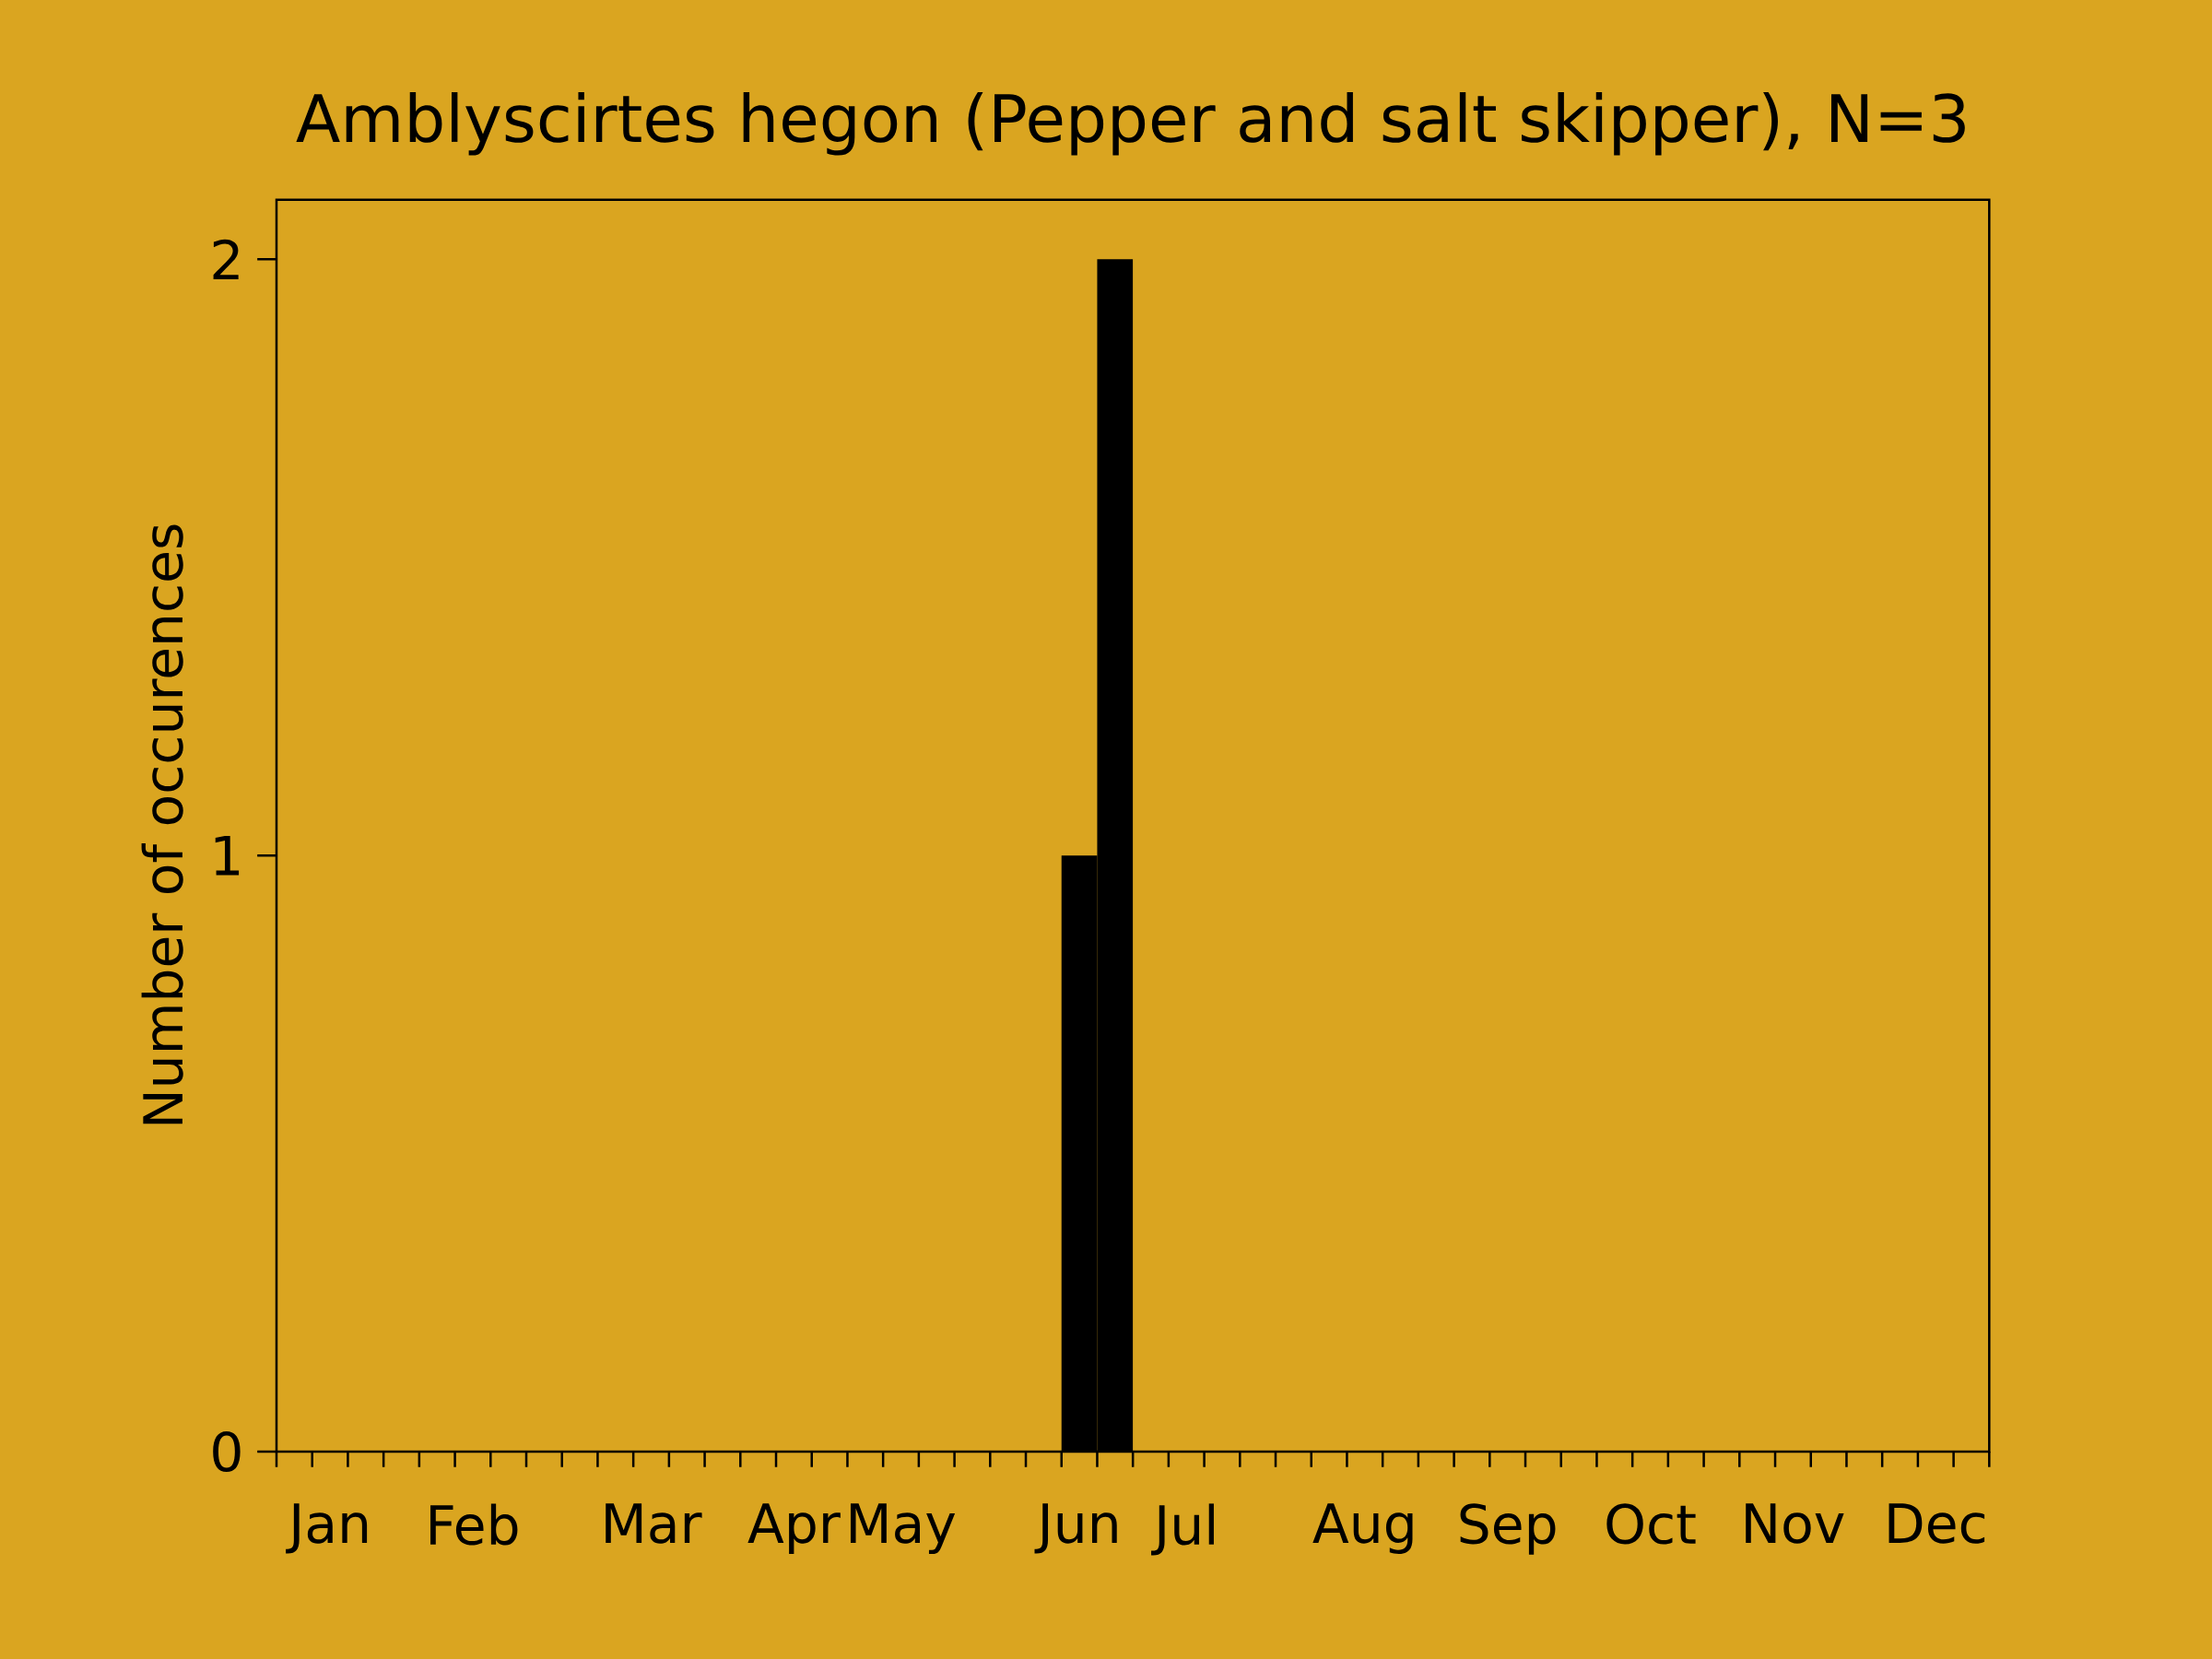 This screenshot has width=2212, height=1659. Describe the element at coordinates (1508, 1529) in the screenshot. I see `x-tick-label: Sep` at that location.